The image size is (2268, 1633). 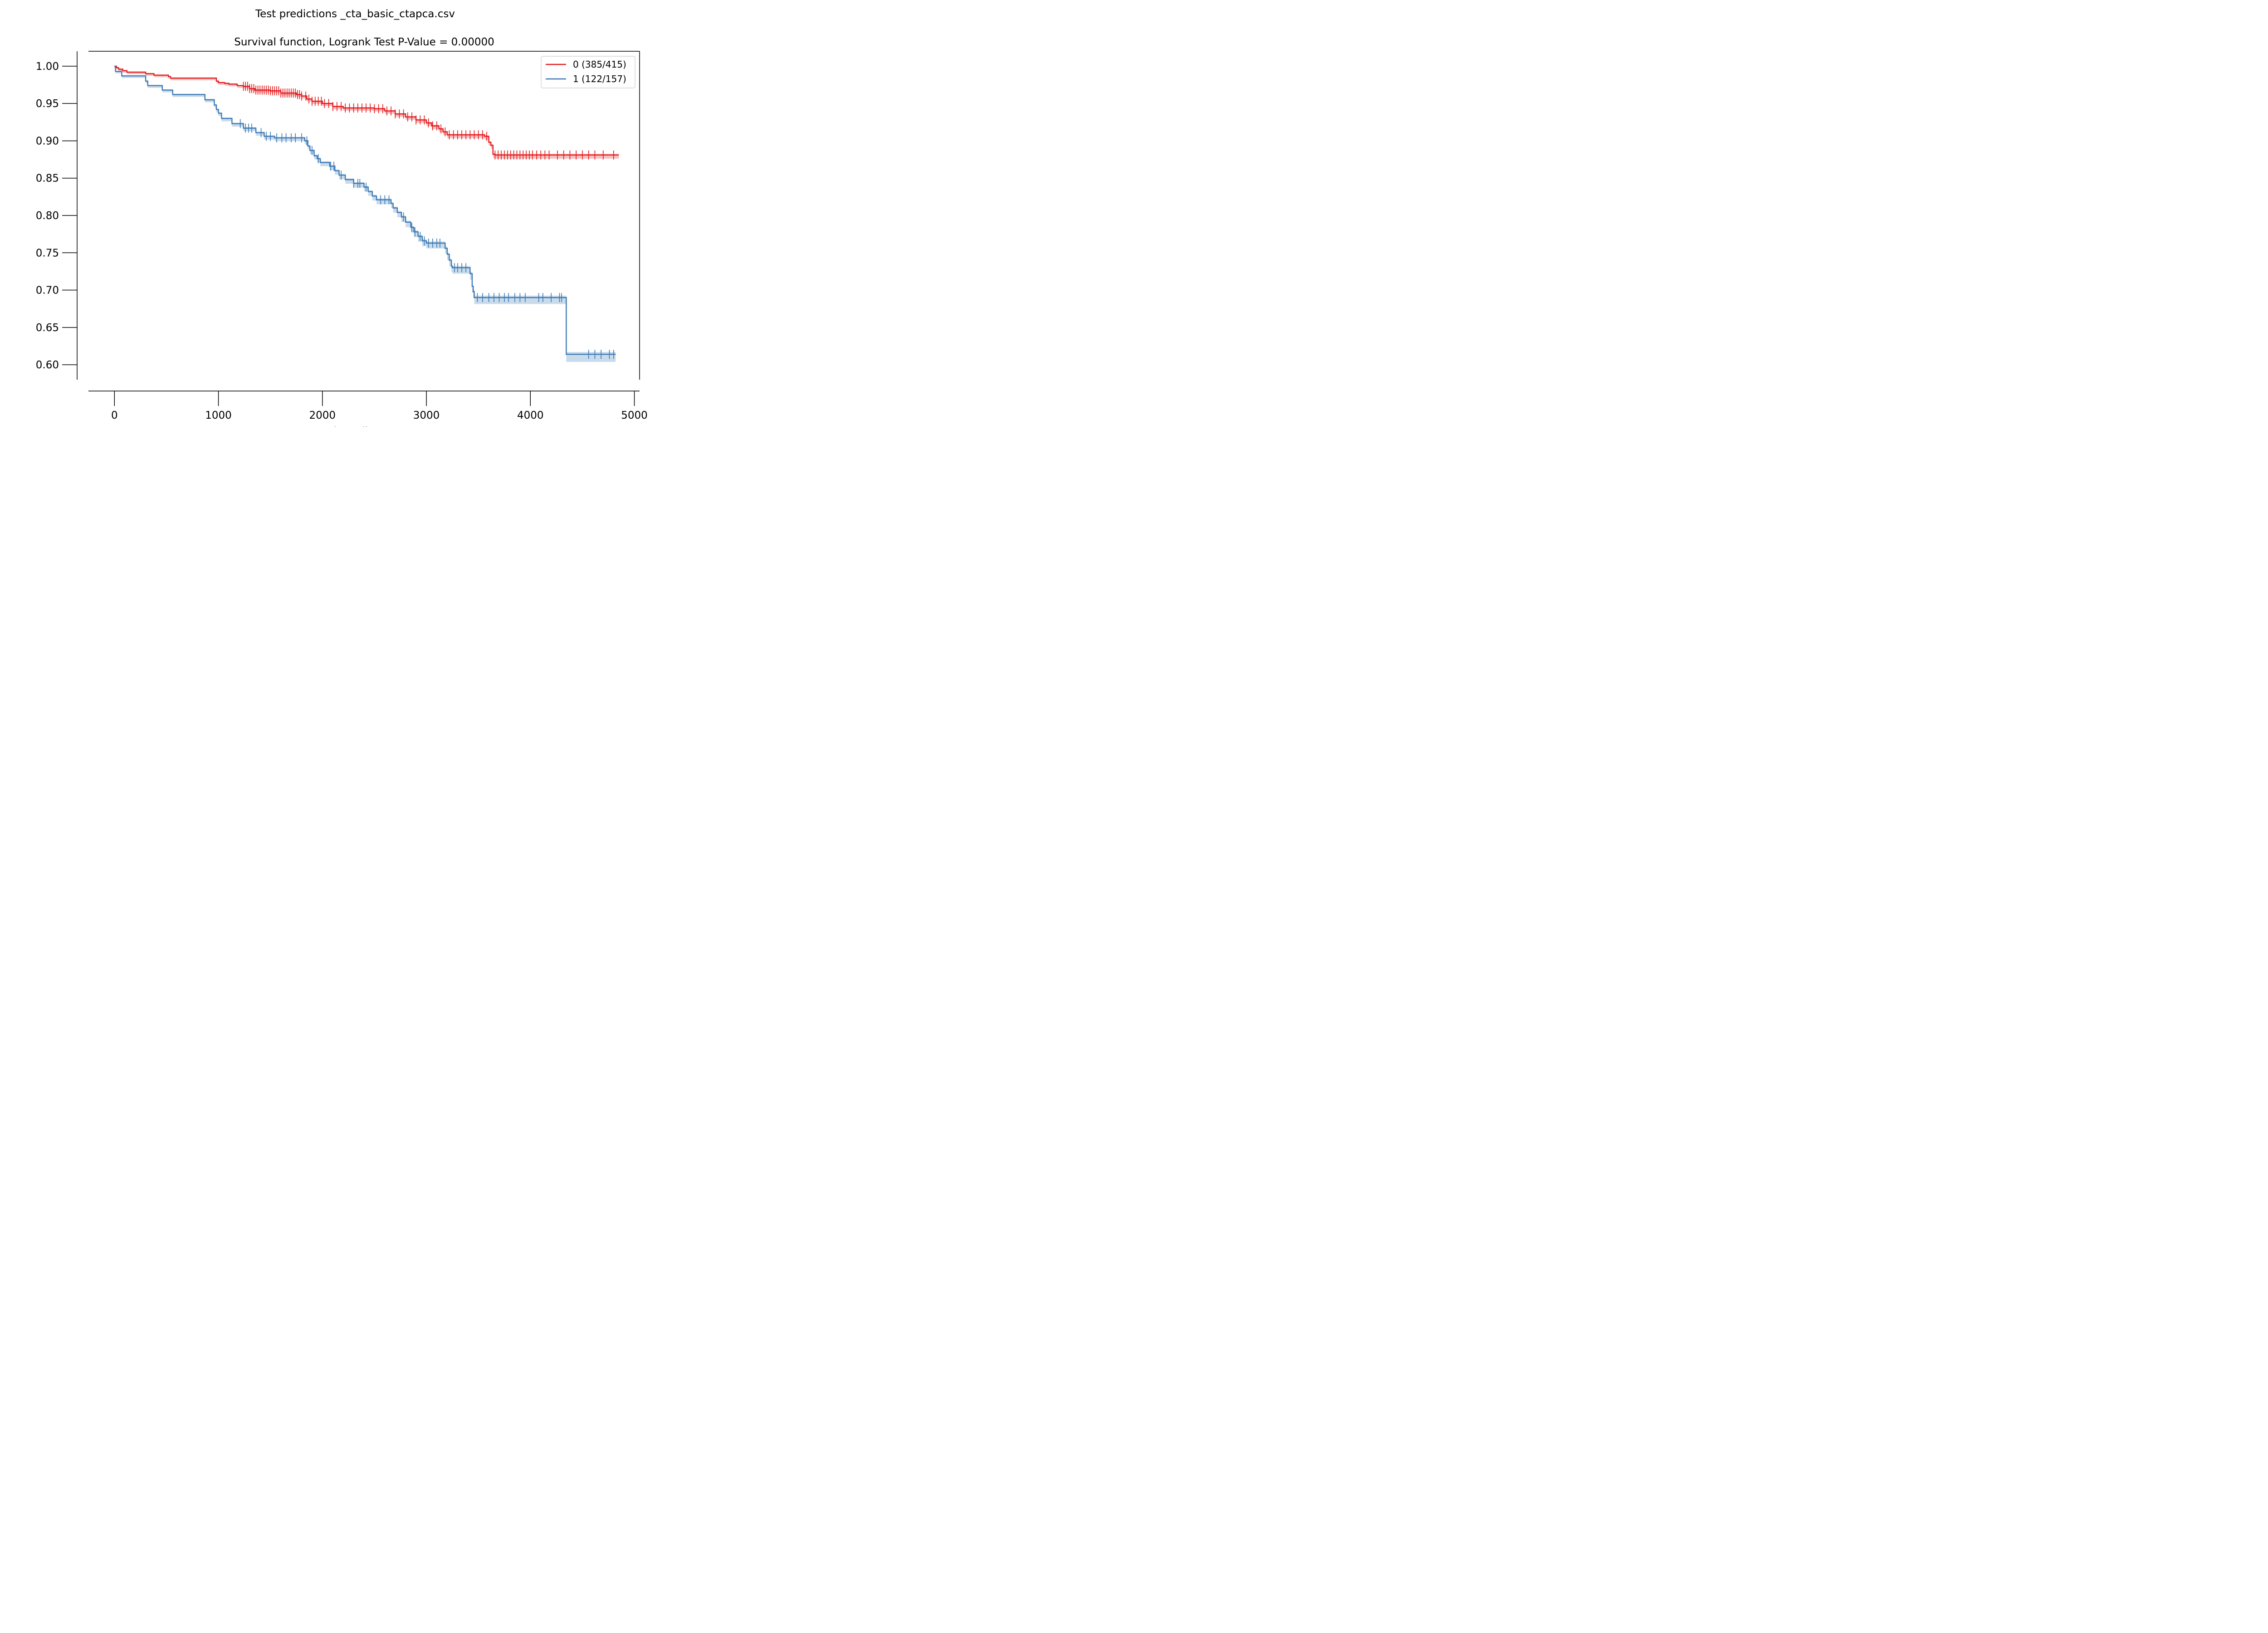 What do you see at coordinates (355, 426) in the screenshot?
I see `x-axis-label: time_diag` at bounding box center [355, 426].